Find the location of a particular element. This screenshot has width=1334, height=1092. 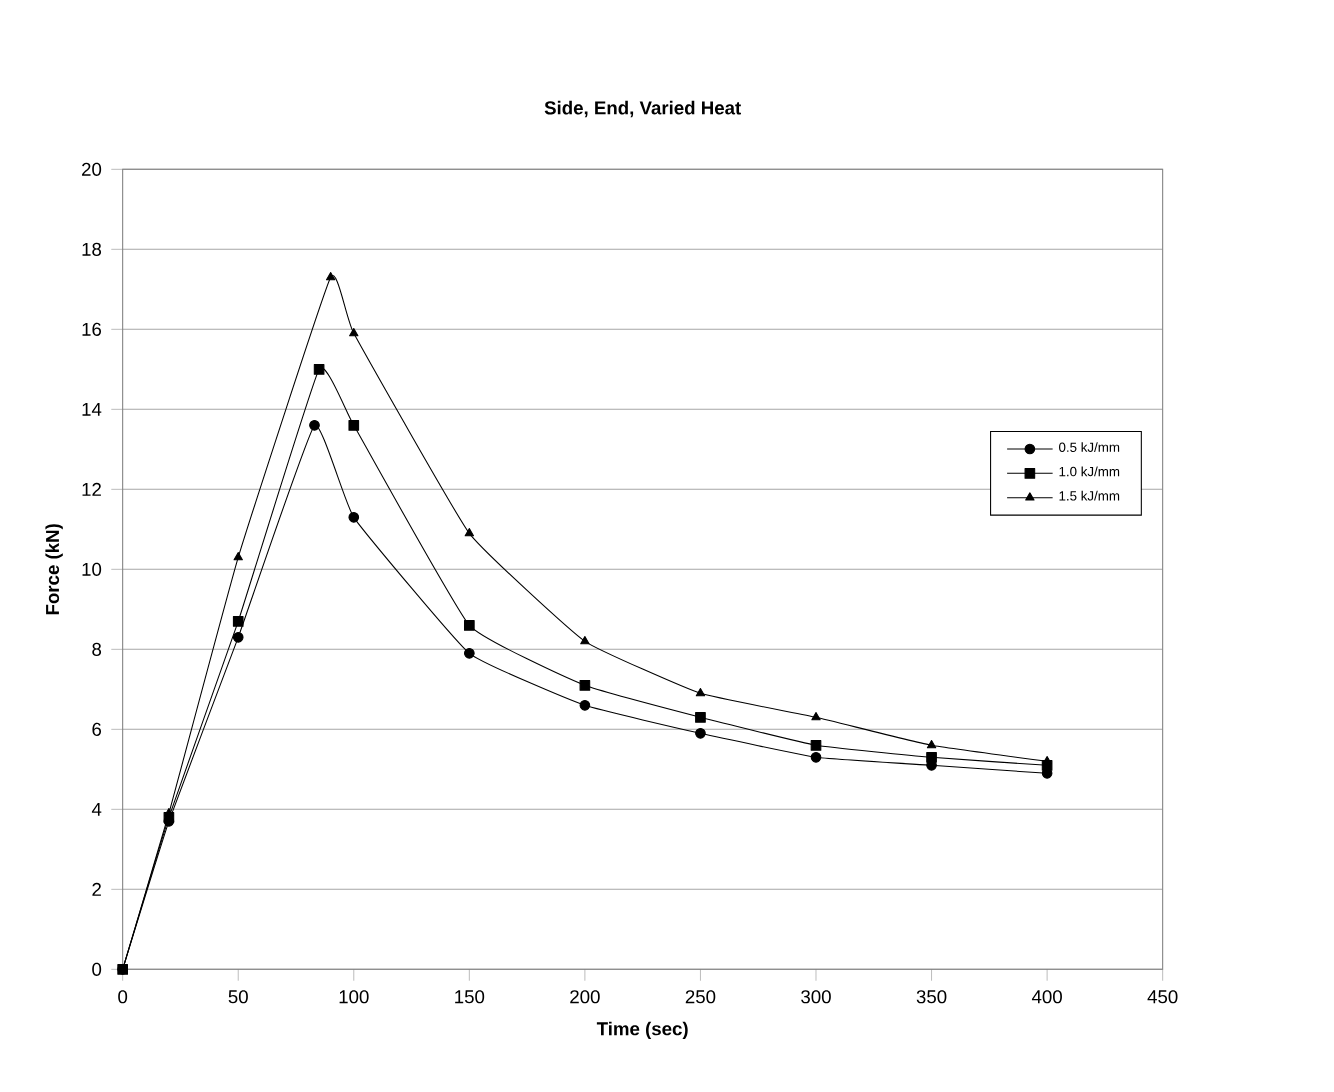

y-axis-title: Force (kN) is located at coordinates (54, 569).